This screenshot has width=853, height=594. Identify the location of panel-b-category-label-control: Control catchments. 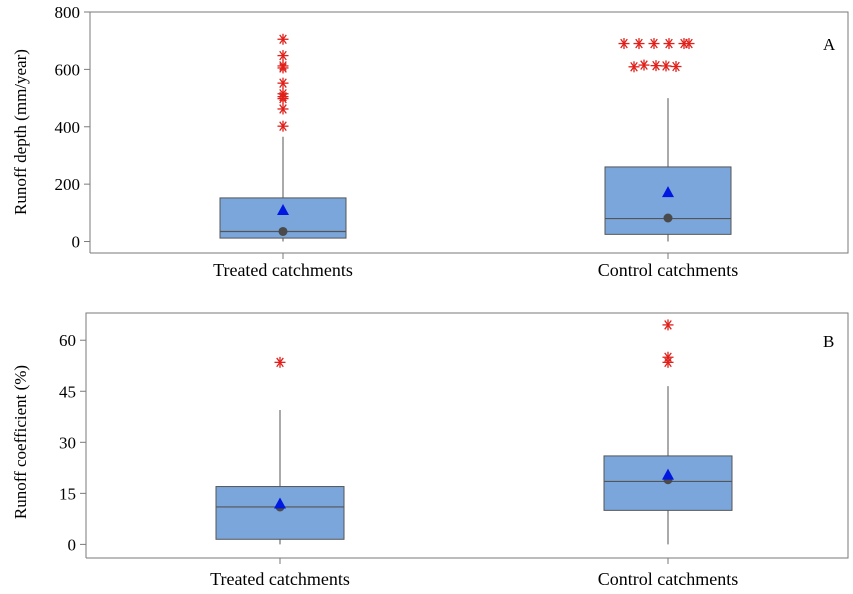
(668, 579).